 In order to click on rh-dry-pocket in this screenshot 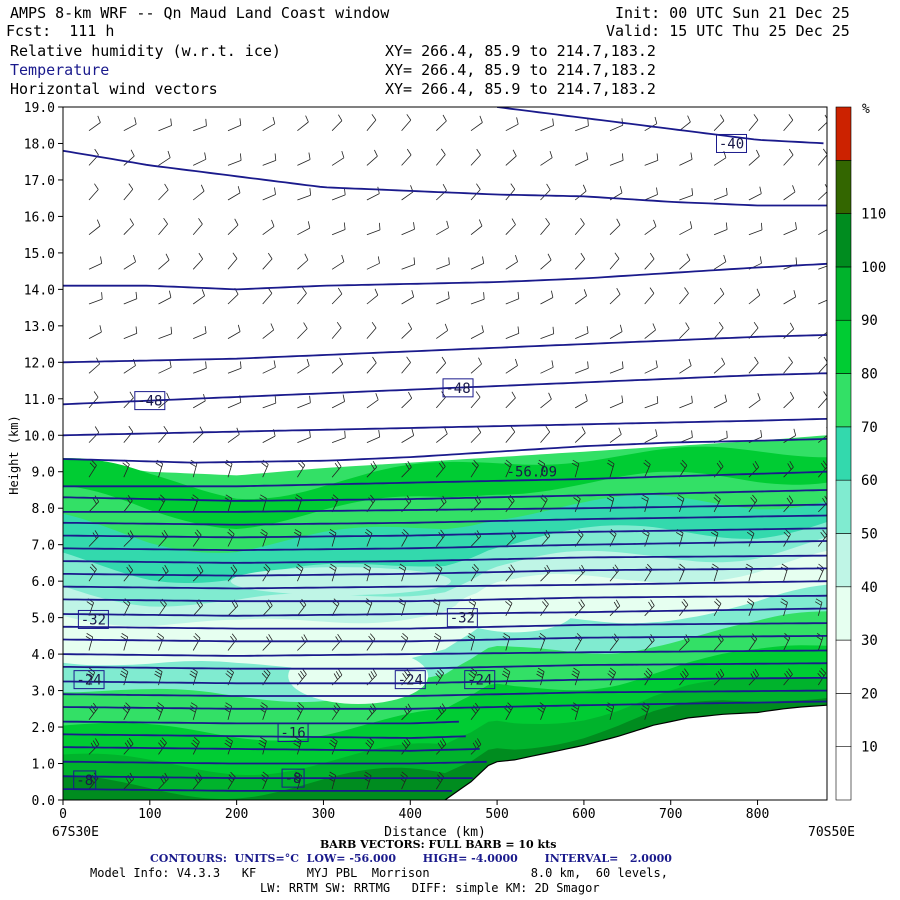, I will do `click(358, 675)`.